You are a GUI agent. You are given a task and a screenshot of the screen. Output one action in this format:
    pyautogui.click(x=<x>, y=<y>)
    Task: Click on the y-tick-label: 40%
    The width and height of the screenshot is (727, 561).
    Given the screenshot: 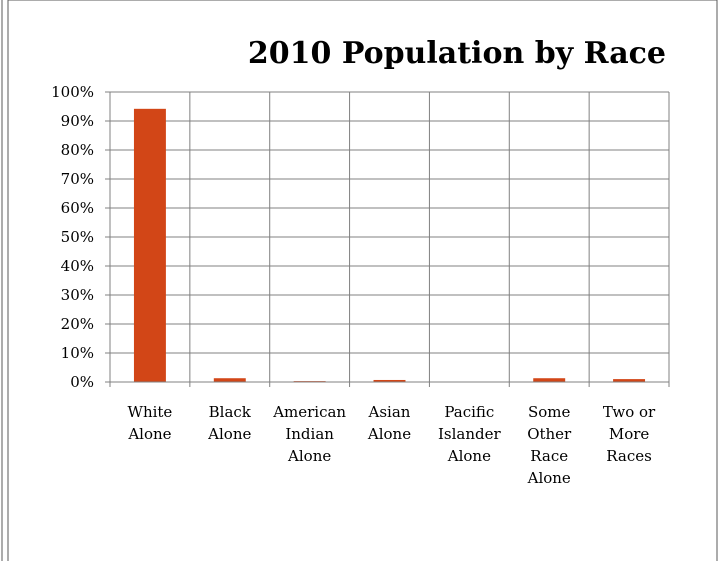 What is the action you would take?
    pyautogui.click(x=77, y=266)
    